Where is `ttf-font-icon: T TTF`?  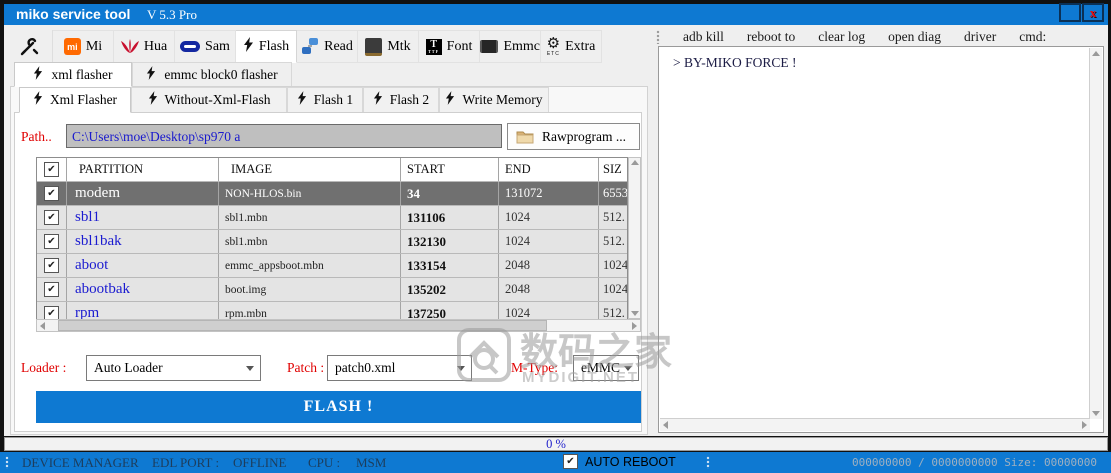
ttf-font-icon: T TTF is located at coordinates (433, 46).